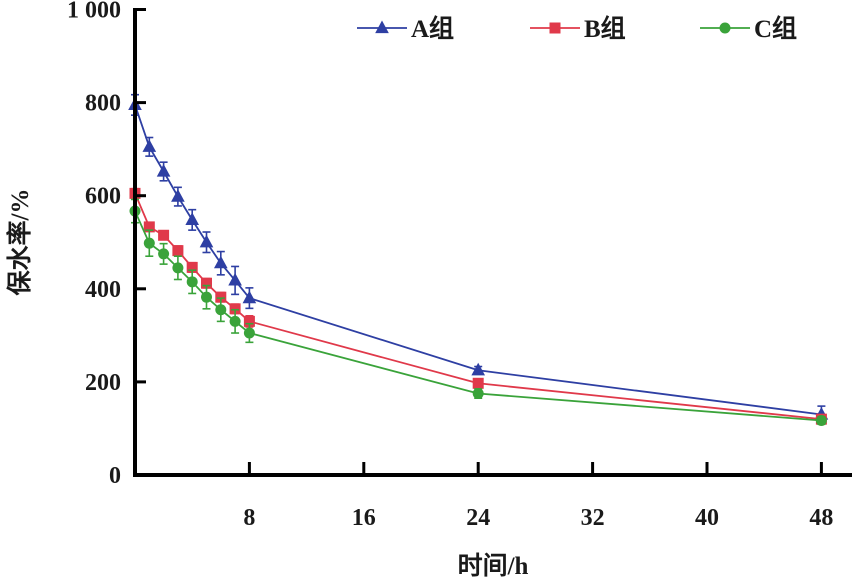 This screenshot has width=853, height=582. I want to click on legend: A组 B组 C组, so click(577, 29).